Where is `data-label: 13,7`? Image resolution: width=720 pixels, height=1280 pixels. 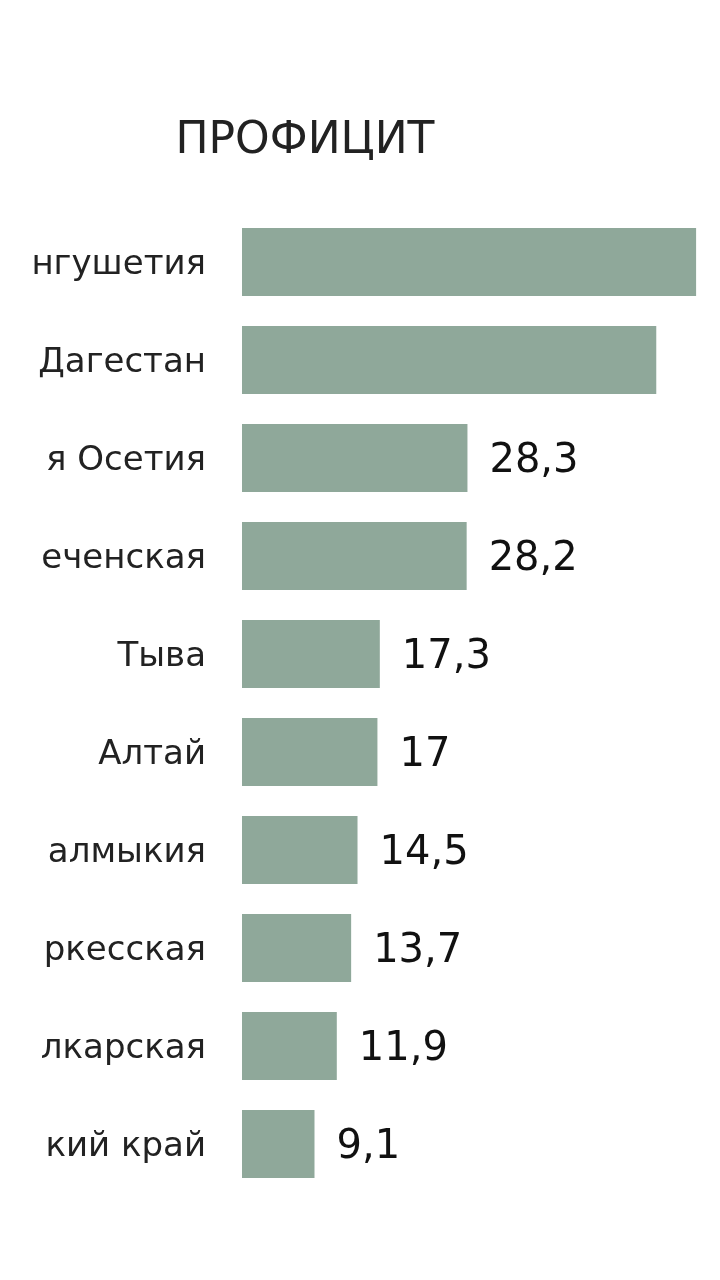
data-label: 13,7 is located at coordinates (418, 948).